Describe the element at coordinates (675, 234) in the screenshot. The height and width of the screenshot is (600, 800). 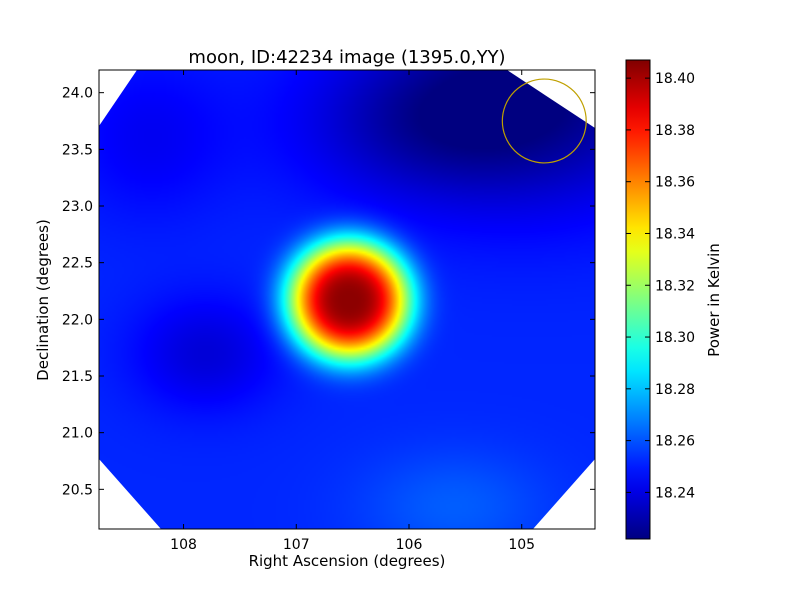
I see `colorbar-tick-label: 18.34` at that location.